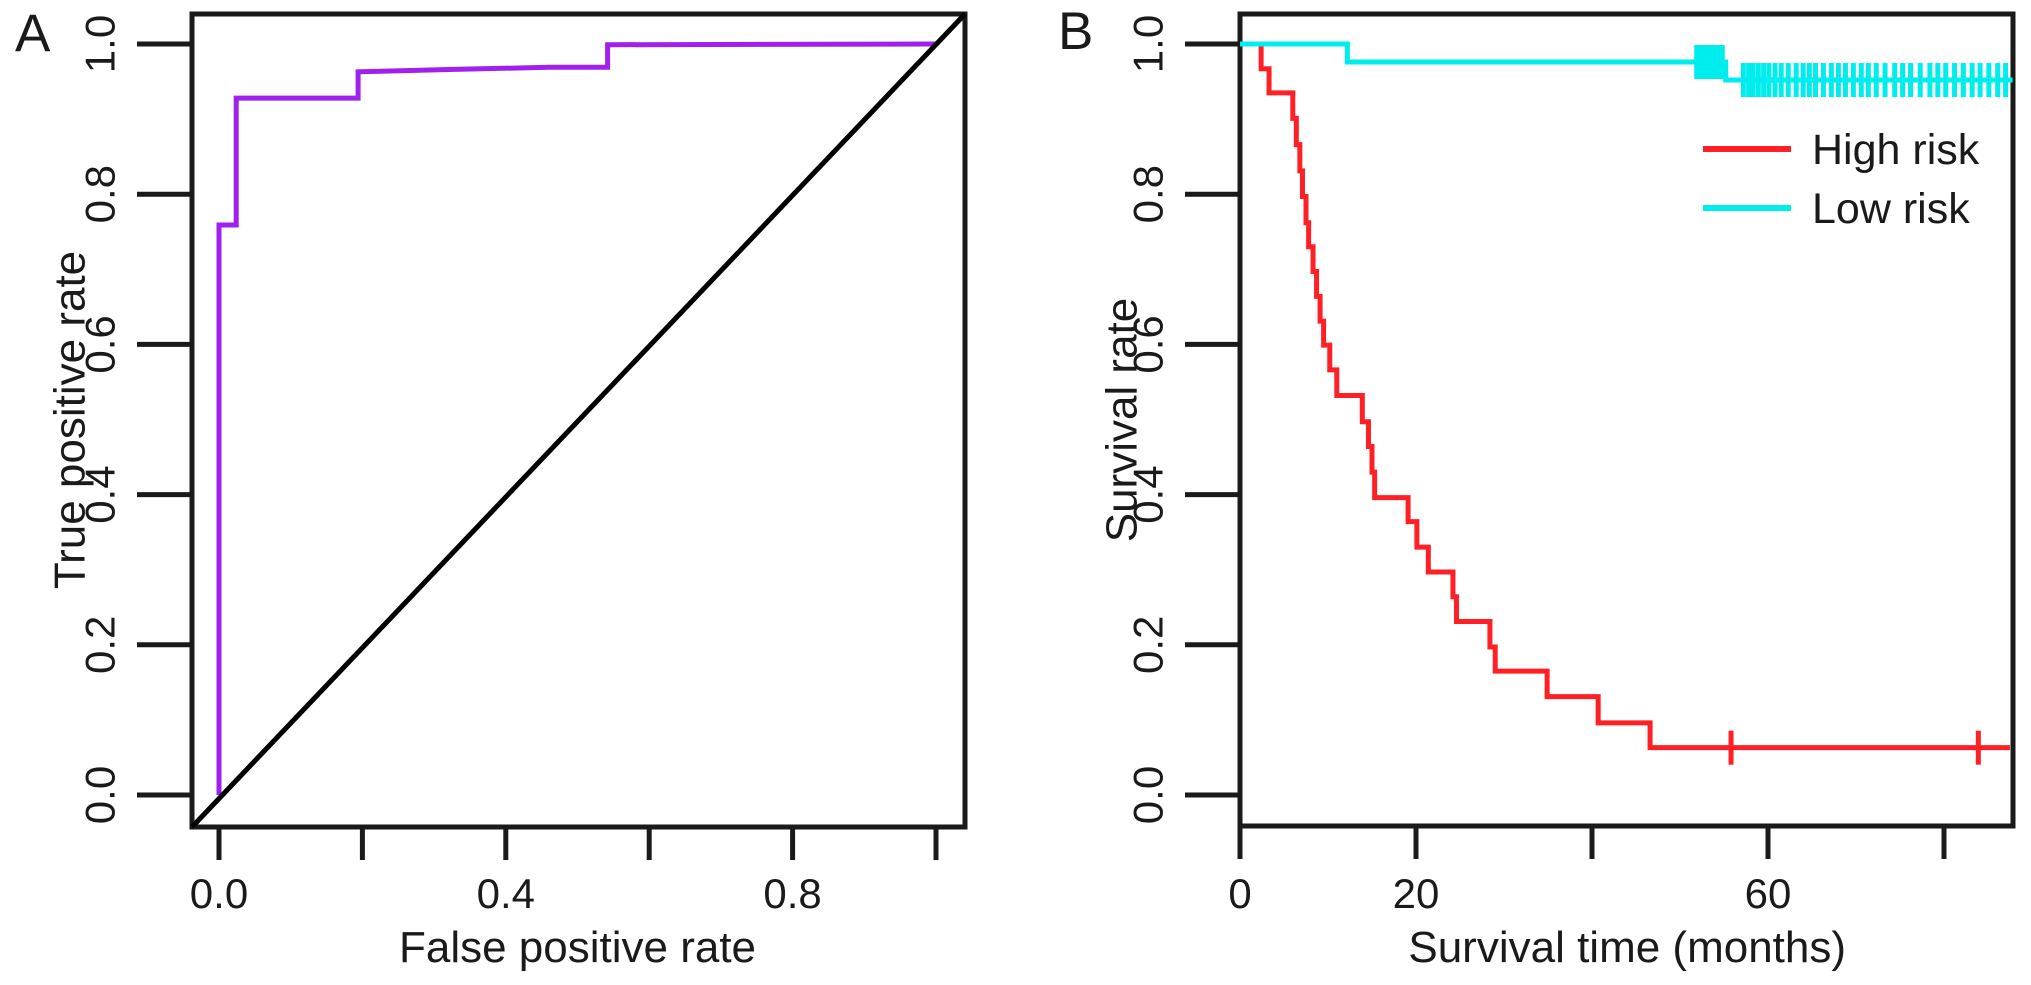  What do you see at coordinates (70, 420) in the screenshot?
I see `y-axis-title: True positive rate` at bounding box center [70, 420].